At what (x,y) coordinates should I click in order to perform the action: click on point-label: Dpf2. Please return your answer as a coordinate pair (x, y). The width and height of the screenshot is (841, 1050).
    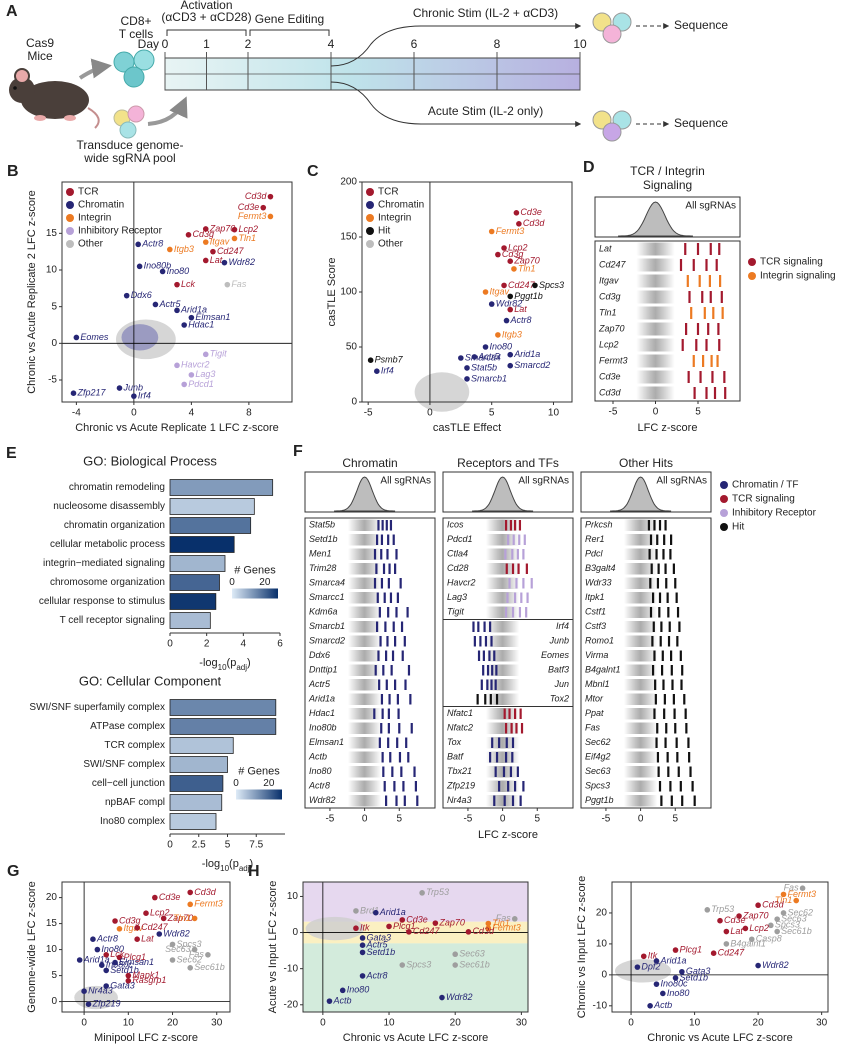
    Looking at the image, I should click on (650, 966).